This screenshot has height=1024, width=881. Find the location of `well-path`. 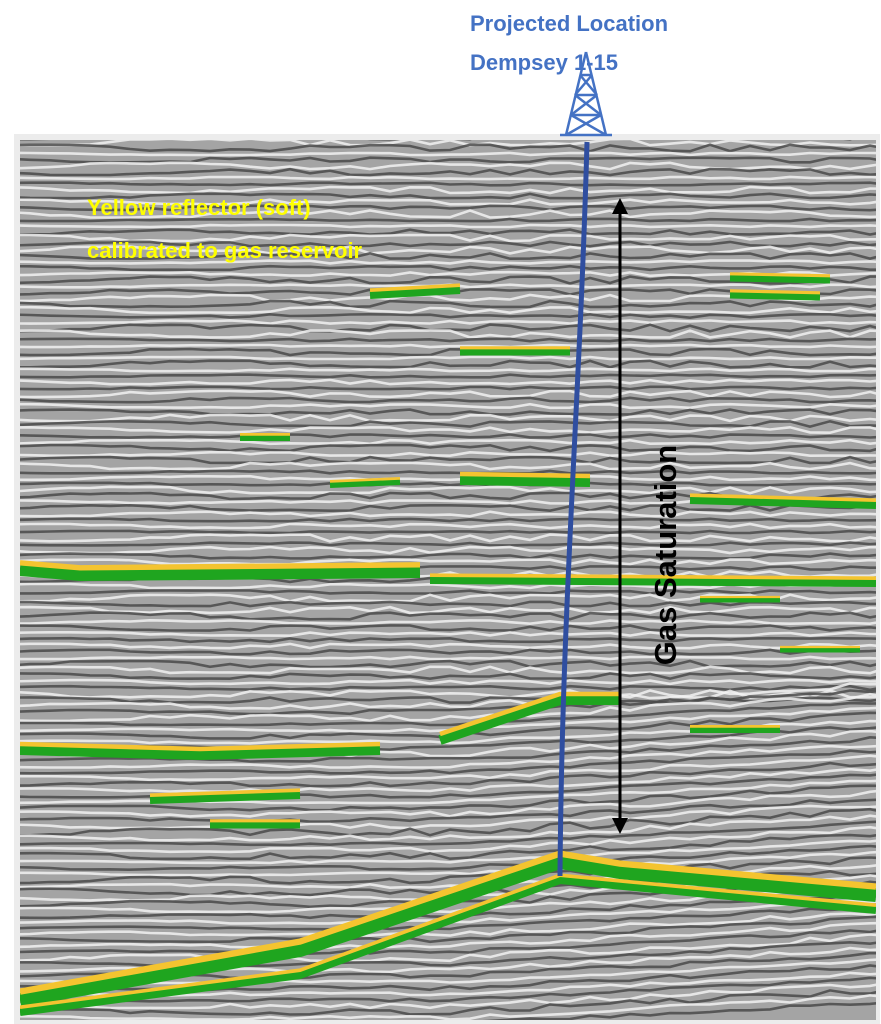

well-path is located at coordinates (573, 509).